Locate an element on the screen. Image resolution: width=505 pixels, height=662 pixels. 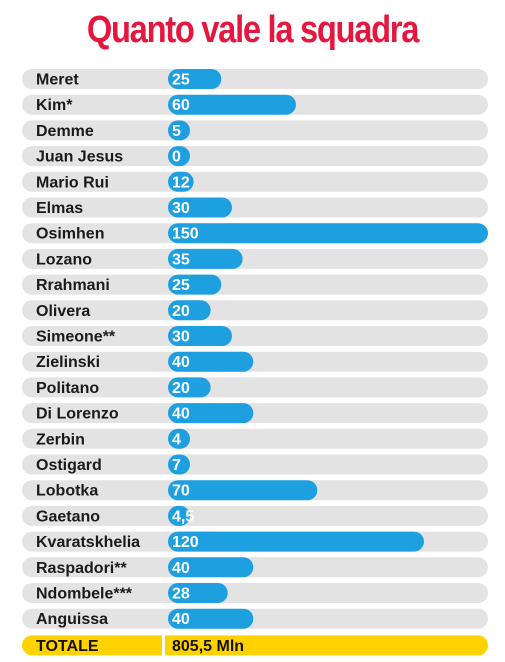
chart-title: Quanto vale la squadra is located at coordinates (253, 30).